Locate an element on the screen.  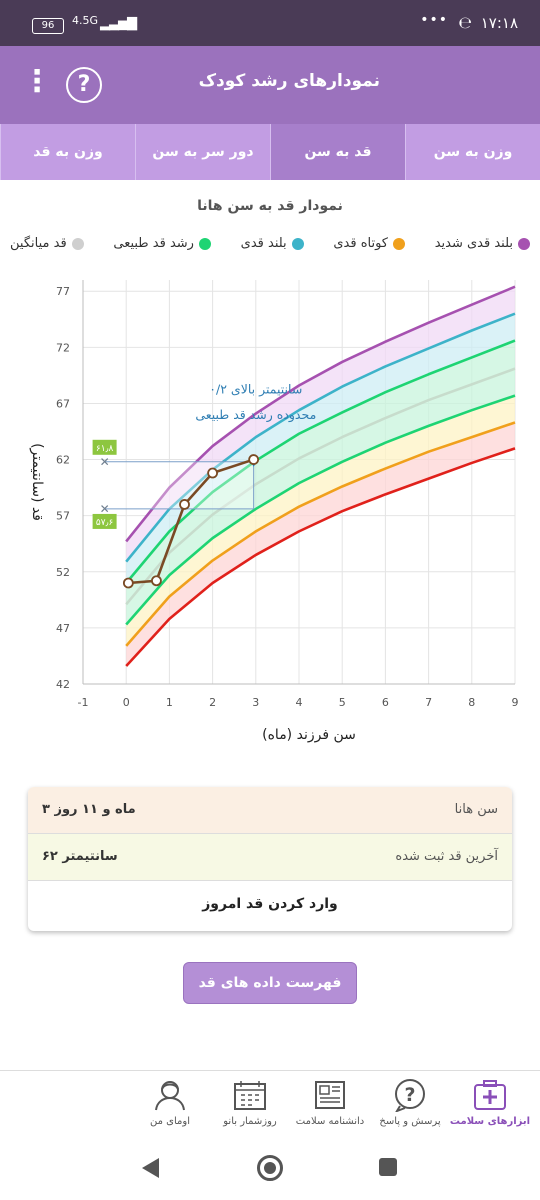
user-avatar-icon is located at coordinates (170, 1095).